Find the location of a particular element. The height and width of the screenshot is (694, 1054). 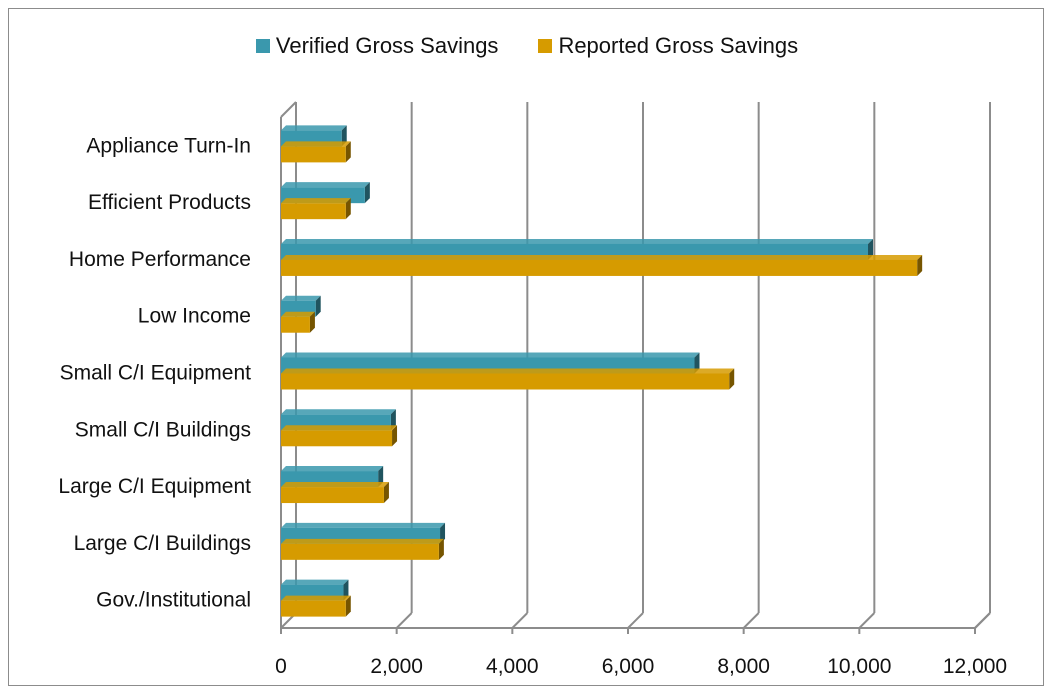

category-label: Gov./Institutional is located at coordinates (173, 600).